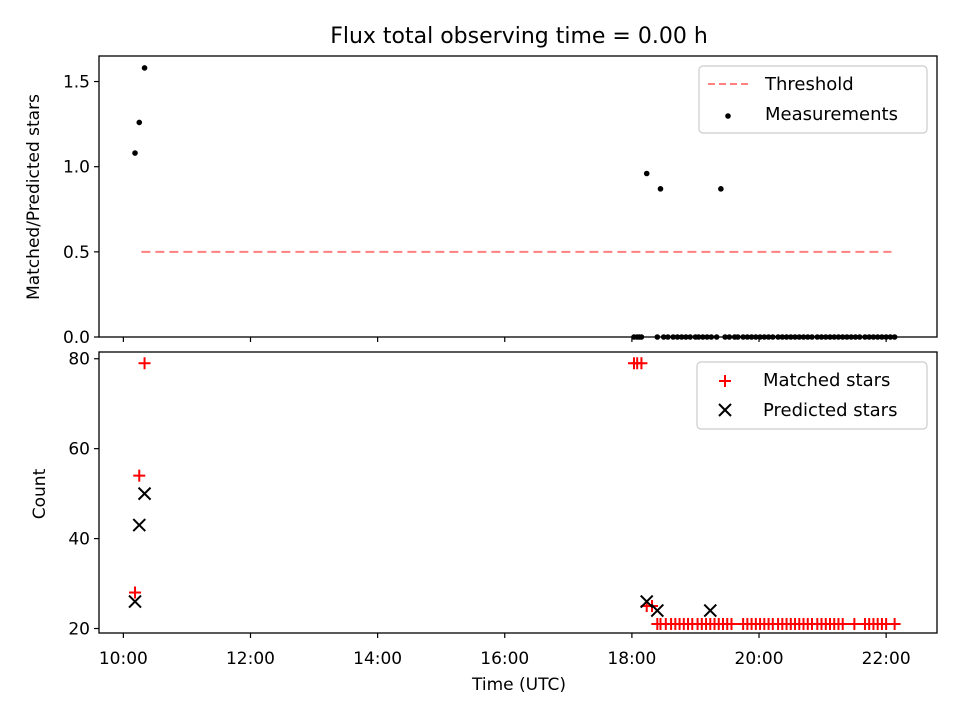 The height and width of the screenshot is (720, 960). Describe the element at coordinates (76, 338) in the screenshot. I see `top-y-tick-label: 0.0` at that location.